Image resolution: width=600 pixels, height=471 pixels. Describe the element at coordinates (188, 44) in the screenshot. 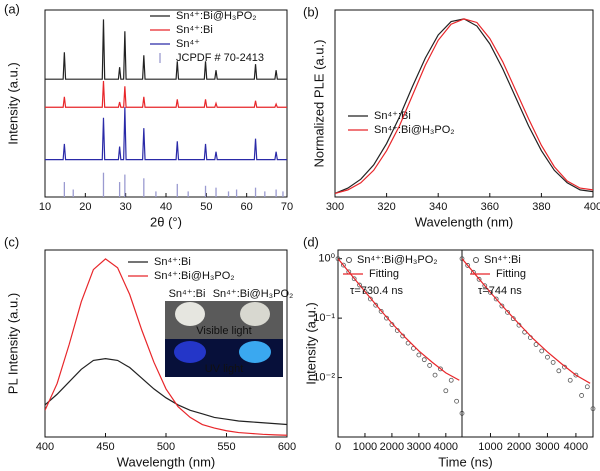

I see `legend-label: Sn⁴⁺` at that location.